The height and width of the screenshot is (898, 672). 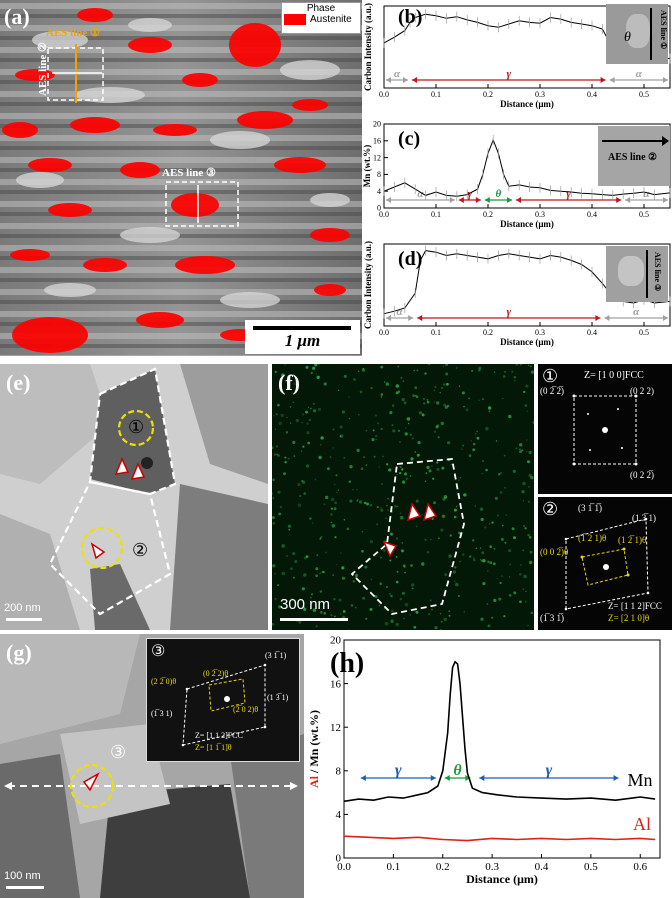 What do you see at coordinates (657, 272) in the screenshot?
I see `inset-d-label: AES line ③` at bounding box center [657, 272].